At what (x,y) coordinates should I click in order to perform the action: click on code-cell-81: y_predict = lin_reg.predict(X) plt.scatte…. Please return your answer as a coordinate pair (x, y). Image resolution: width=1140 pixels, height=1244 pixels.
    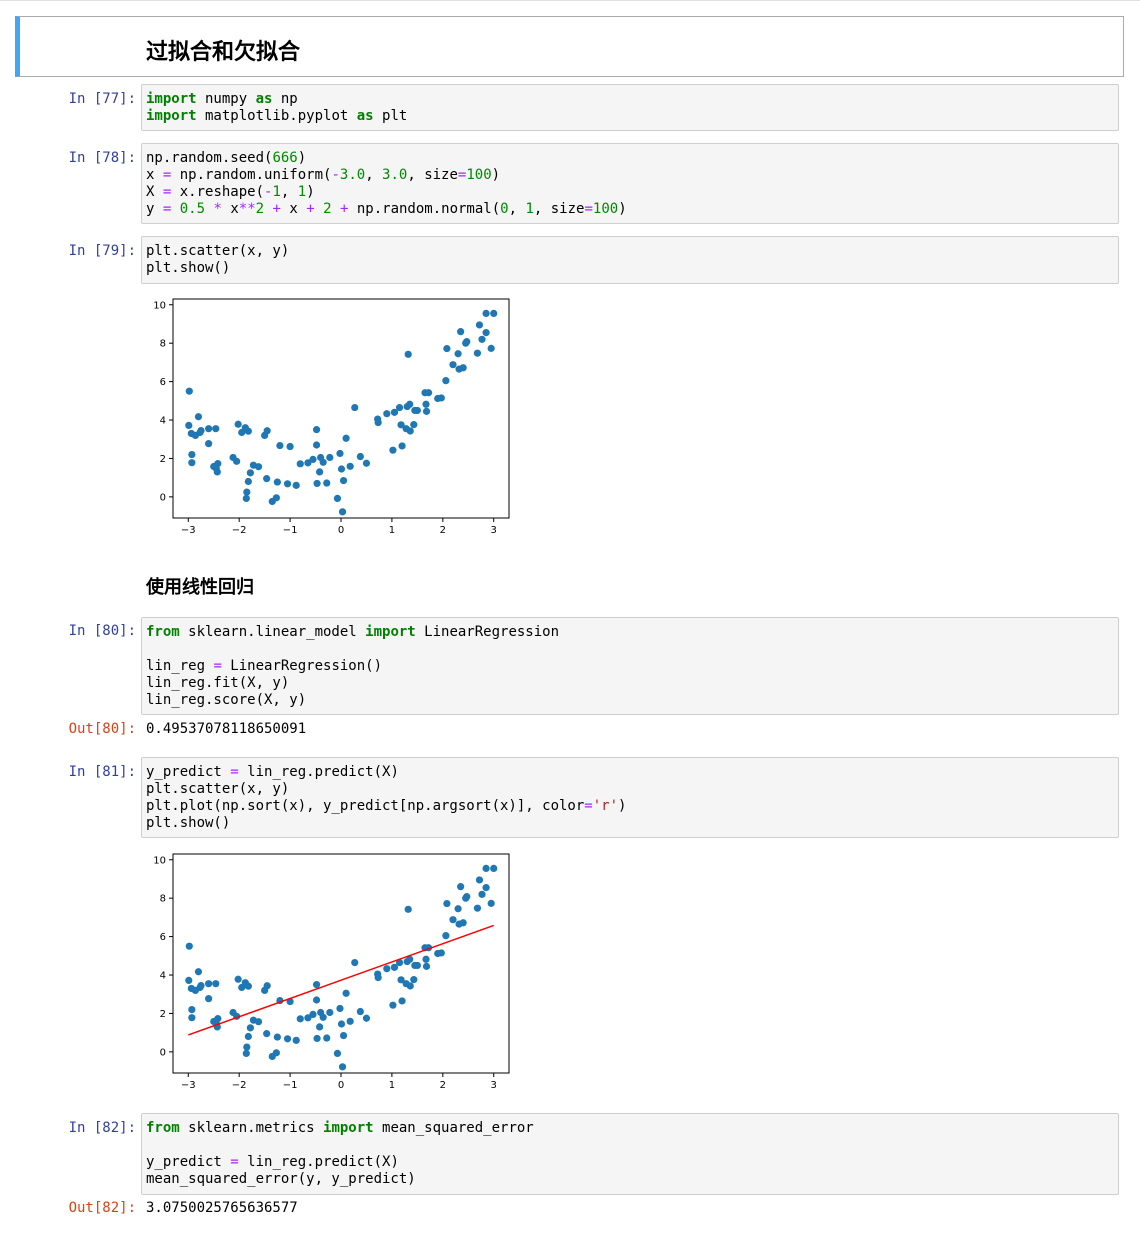
    Looking at the image, I should click on (630, 797).